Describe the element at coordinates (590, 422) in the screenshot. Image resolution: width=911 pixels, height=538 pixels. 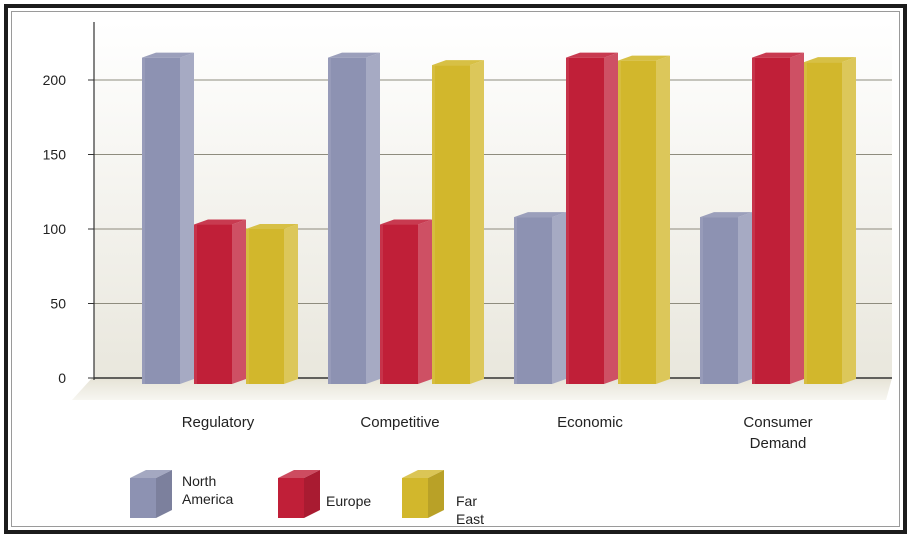
I see `x-tick-label: Economic` at that location.